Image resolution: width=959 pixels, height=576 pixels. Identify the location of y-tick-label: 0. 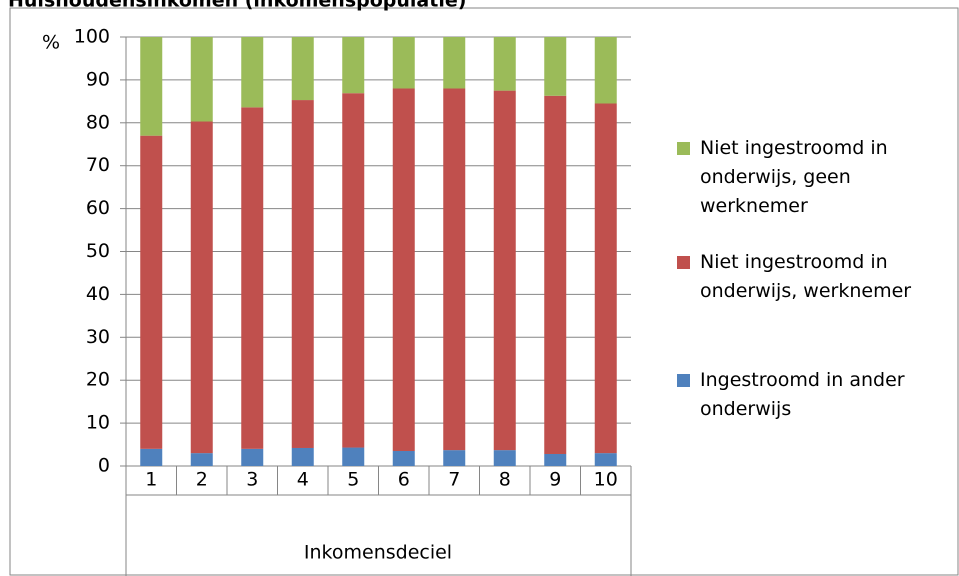
(104, 466).